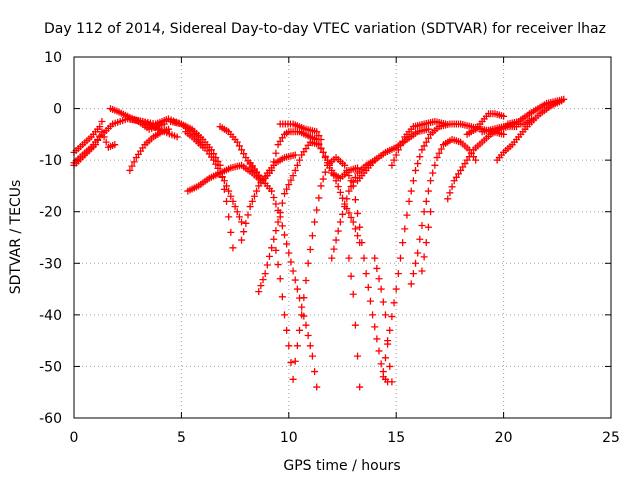 This screenshot has width=640, height=480. Describe the element at coordinates (181, 438) in the screenshot. I see `x-tick-label: 5` at that location.